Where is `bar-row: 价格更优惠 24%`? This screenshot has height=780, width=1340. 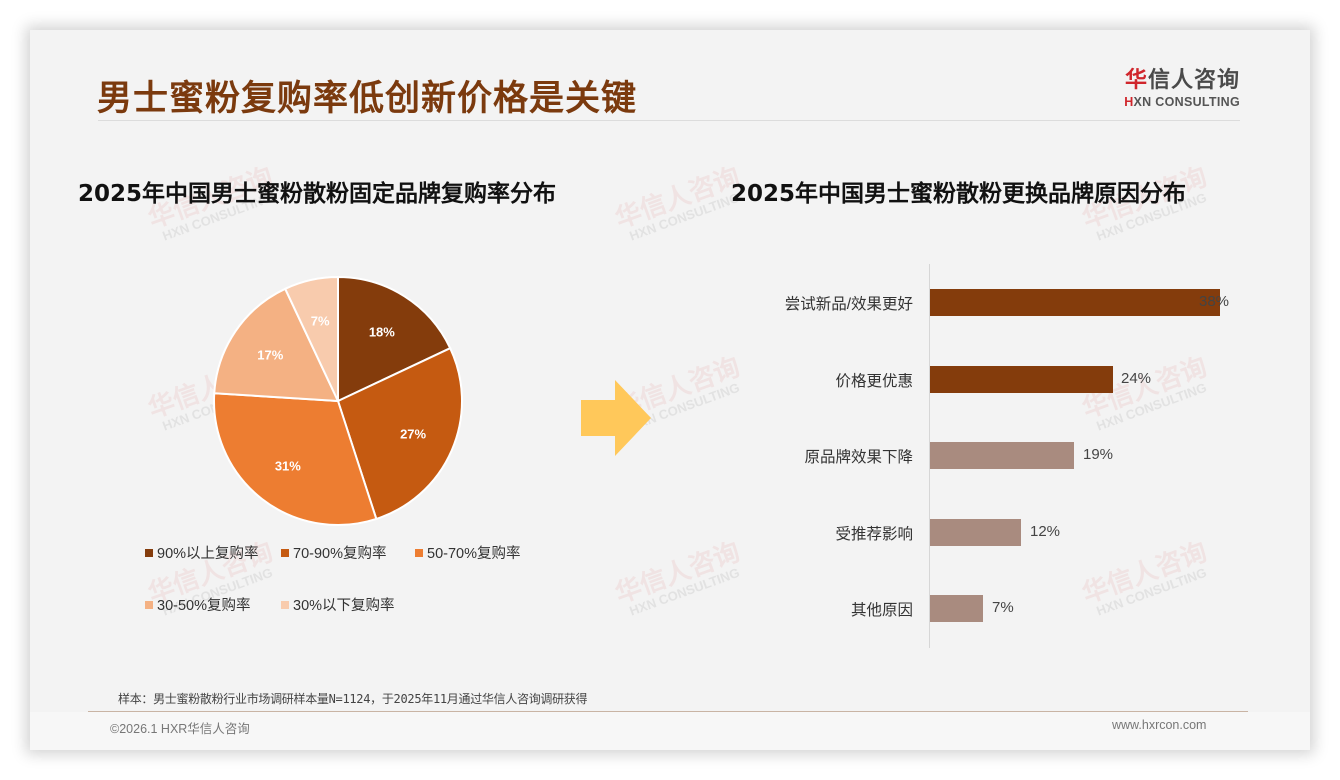
bar-row: 价格更优惠 24% is located at coordinates (670, 380).